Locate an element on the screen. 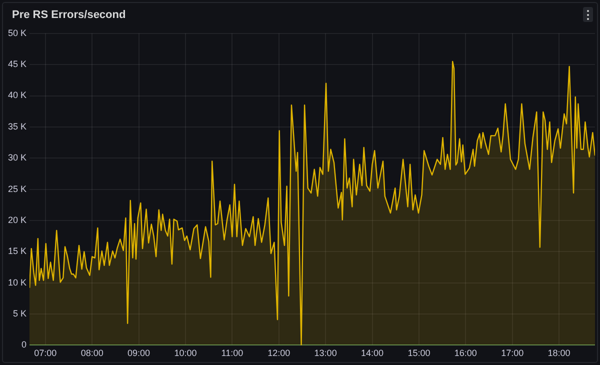  x-tick-label: 10:00 is located at coordinates (185, 353).